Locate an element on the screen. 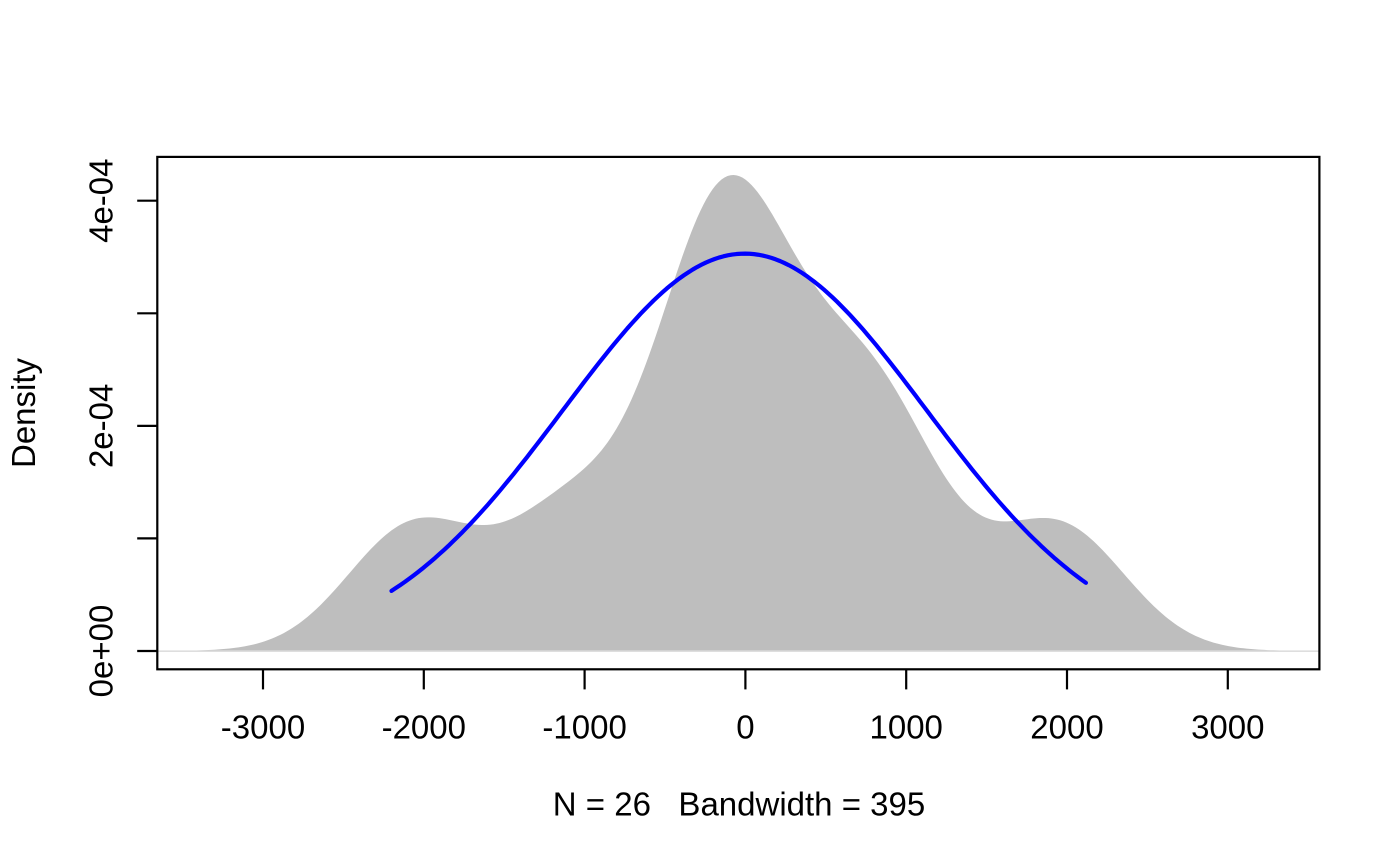 This screenshot has height=866, width=1400. svg-text: 0e+00 is located at coordinates (101, 651).